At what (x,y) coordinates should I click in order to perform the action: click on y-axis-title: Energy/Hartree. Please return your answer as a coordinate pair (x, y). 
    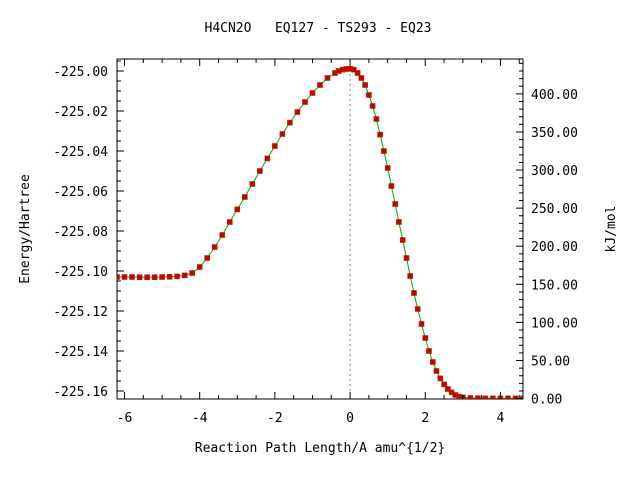
    Looking at the image, I should click on (25, 229).